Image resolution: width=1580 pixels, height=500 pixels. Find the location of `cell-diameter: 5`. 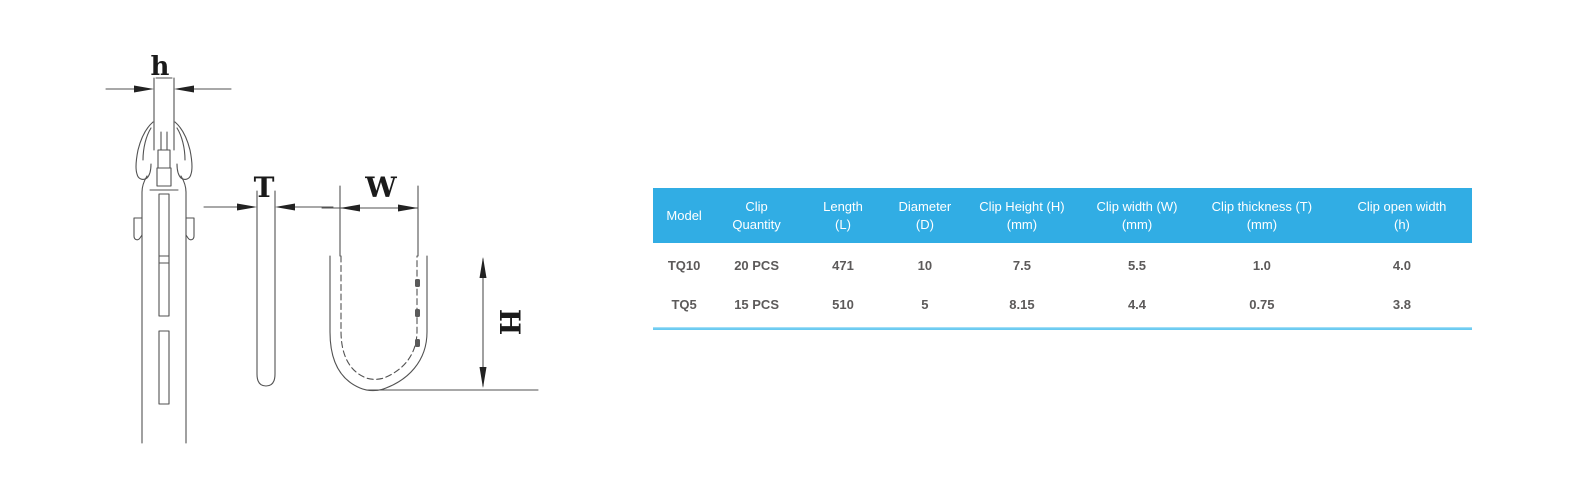

cell-diameter: 5 is located at coordinates (925, 304).